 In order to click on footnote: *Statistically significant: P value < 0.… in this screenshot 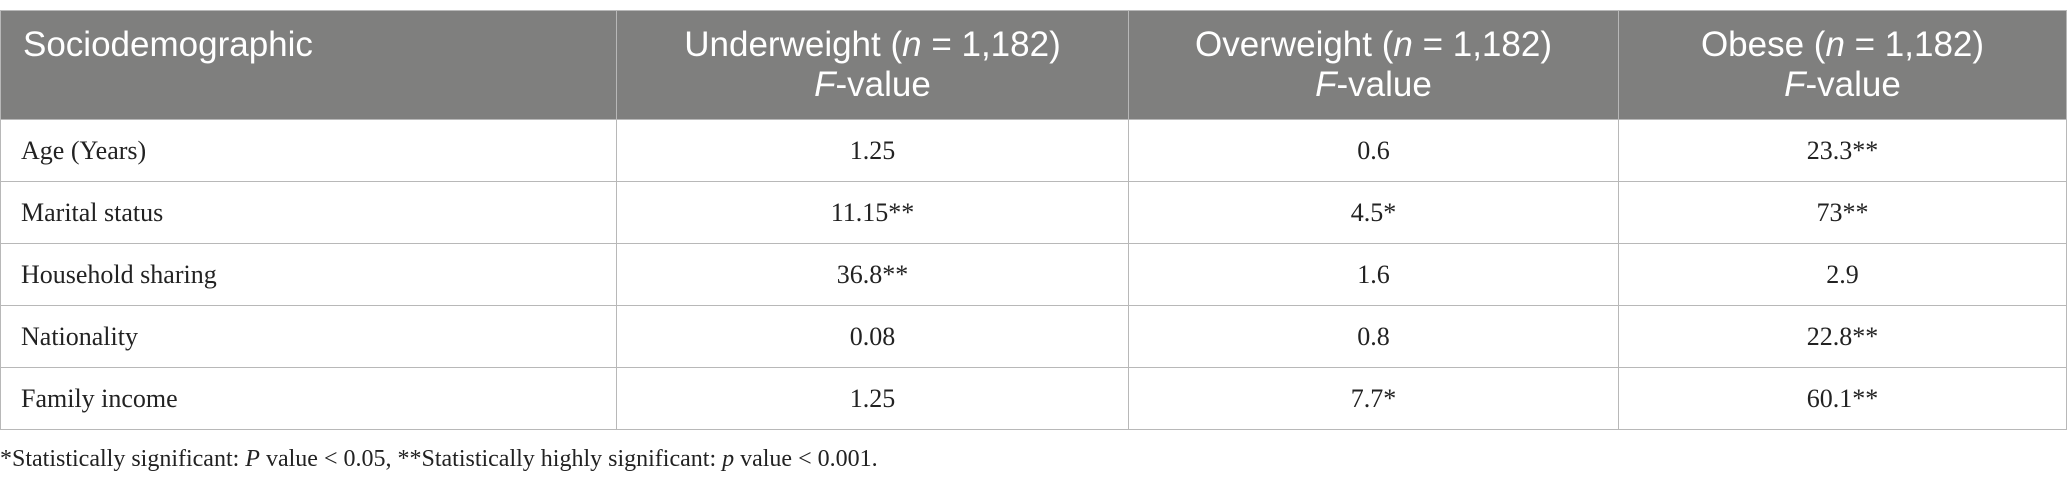, I will do `click(439, 459)`.